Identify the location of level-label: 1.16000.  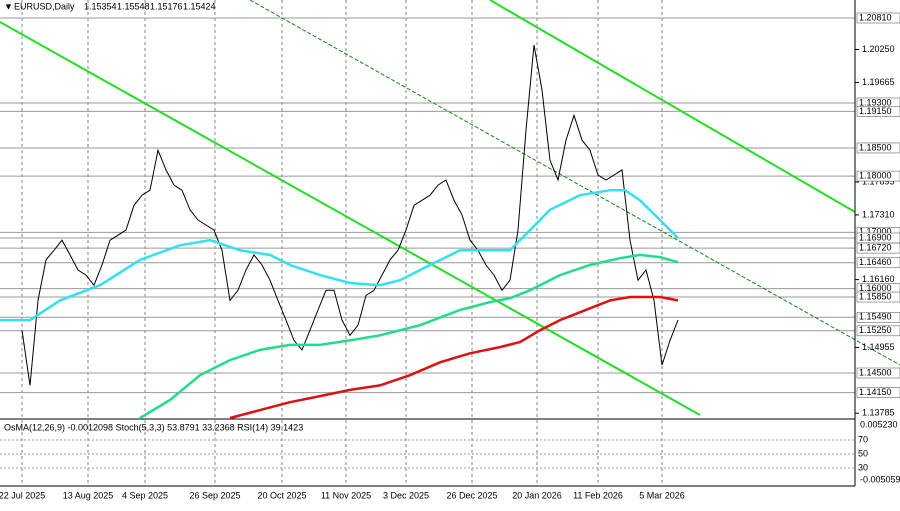
(875, 288).